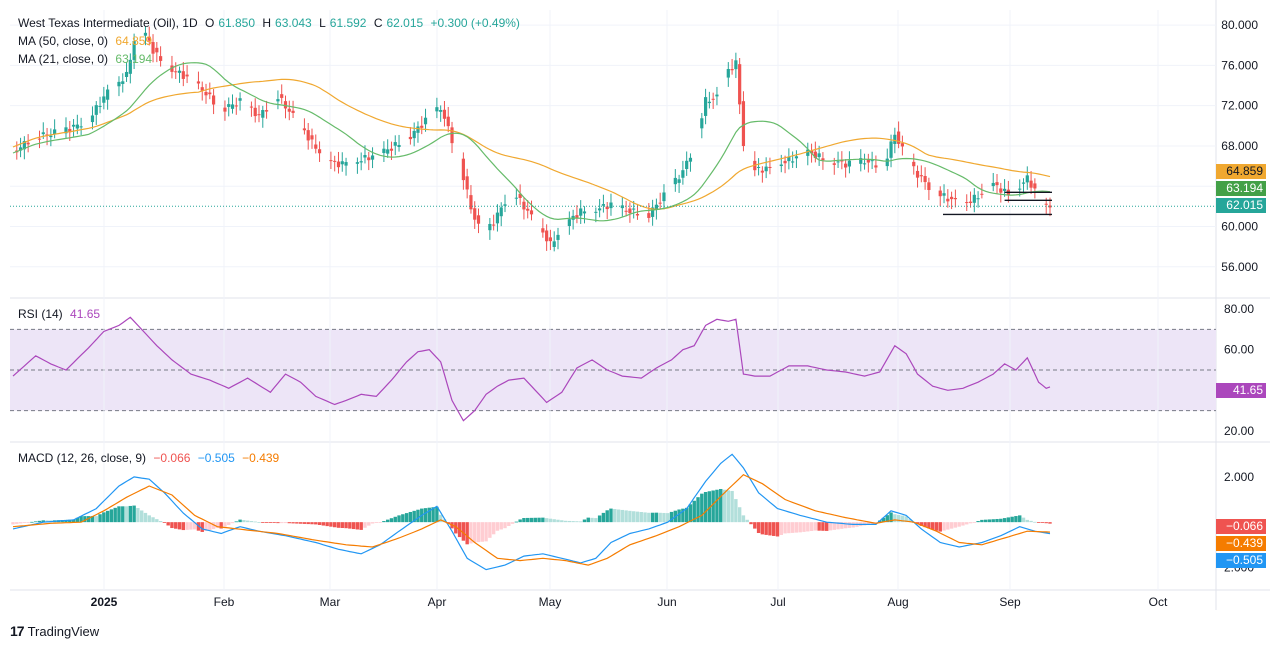  I want to click on price-tick-label: 80.000, so click(1239, 25).